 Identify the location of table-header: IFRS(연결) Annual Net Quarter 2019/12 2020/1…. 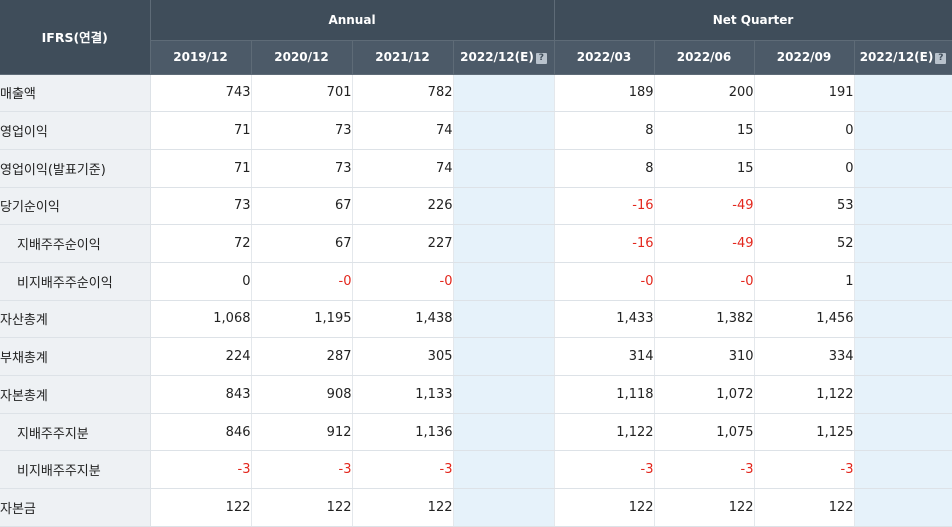
(476, 37).